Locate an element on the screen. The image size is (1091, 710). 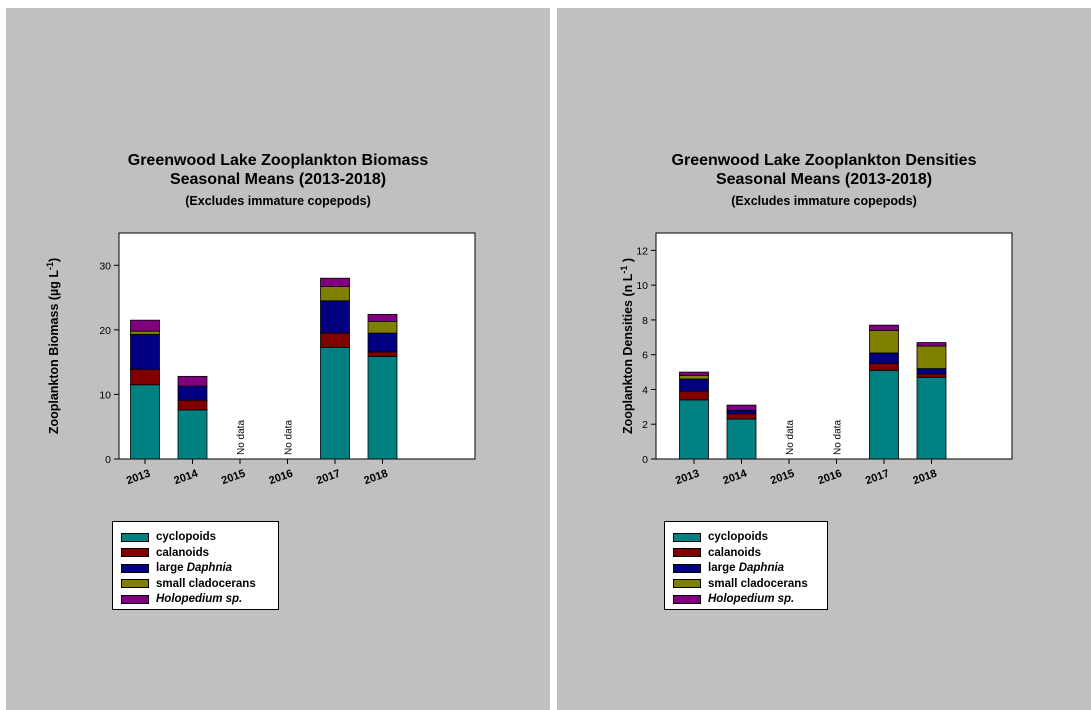
chart-title: Greenwood Lake Zooplankton Biomass is located at coordinates (278, 160).